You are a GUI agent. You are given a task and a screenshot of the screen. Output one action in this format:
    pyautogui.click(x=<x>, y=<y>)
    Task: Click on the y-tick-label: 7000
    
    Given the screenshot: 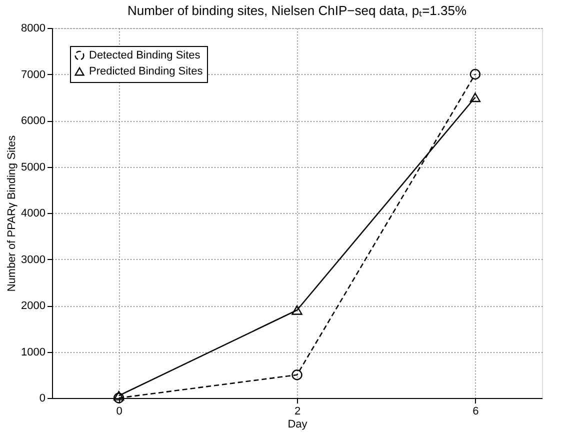 What is the action you would take?
    pyautogui.click(x=33, y=74)
    